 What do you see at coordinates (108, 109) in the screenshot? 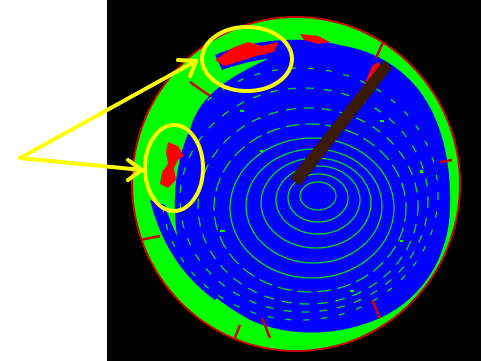
I see `annotation-arrow-top` at bounding box center [108, 109].